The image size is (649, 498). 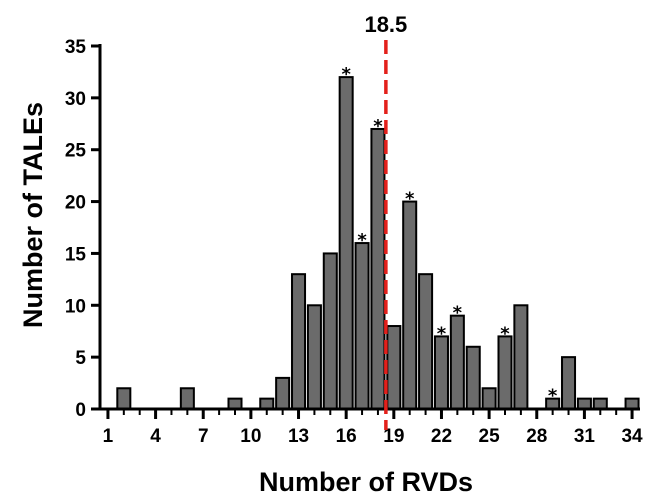 I want to click on star-marker-18: *, so click(x=378, y=126).